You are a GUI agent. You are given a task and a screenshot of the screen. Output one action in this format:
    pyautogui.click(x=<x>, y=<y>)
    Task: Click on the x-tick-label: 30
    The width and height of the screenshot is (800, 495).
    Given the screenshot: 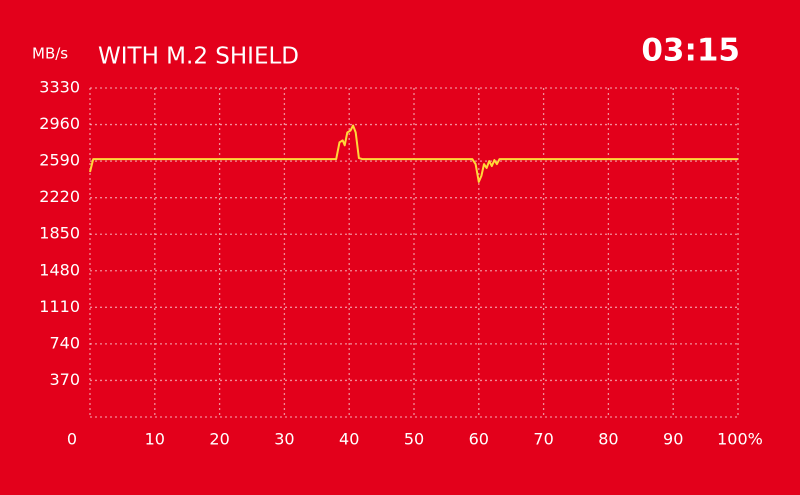 What is the action you would take?
    pyautogui.click(x=284, y=439)
    